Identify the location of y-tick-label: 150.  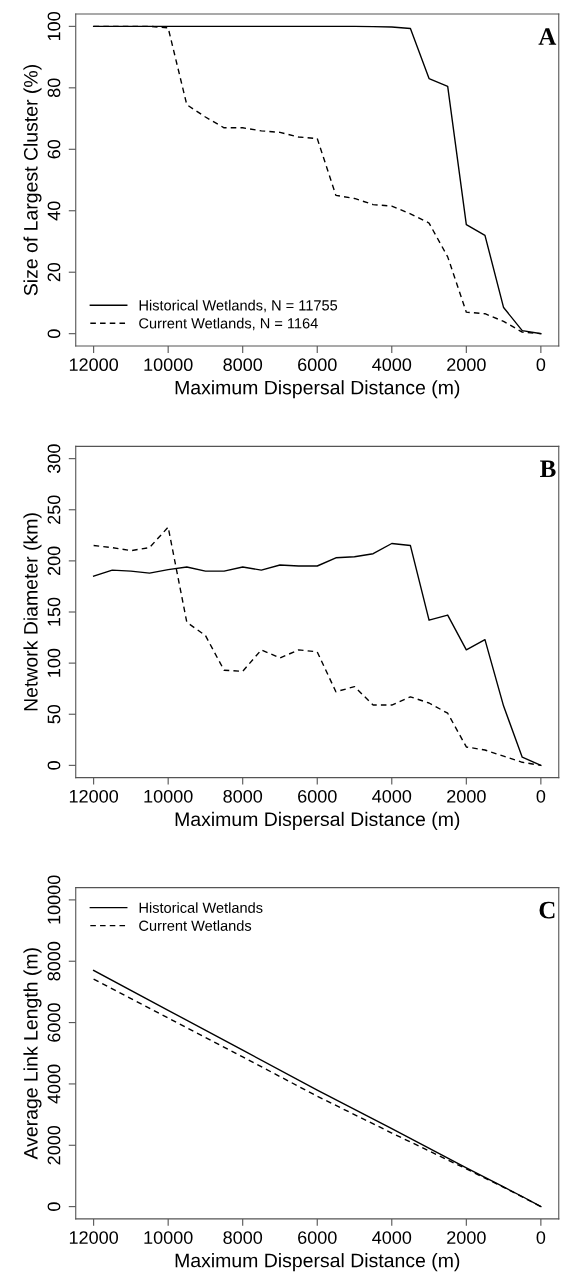
(54, 611).